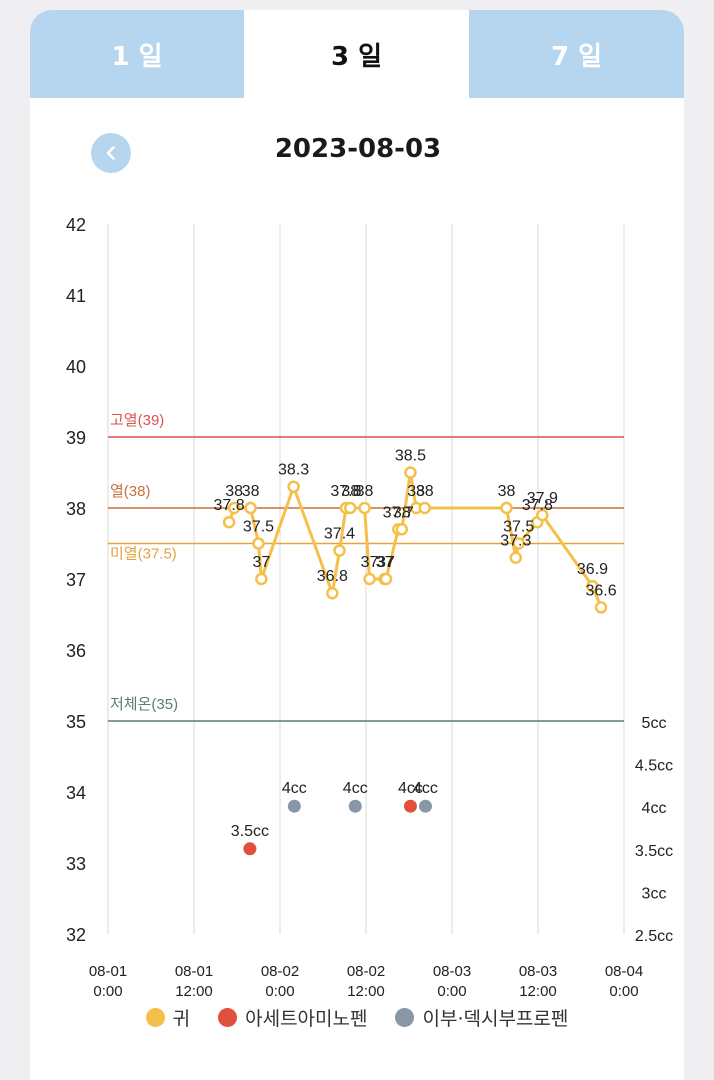 Image resolution: width=714 pixels, height=1080 pixels. I want to click on chart-legend: 귀 아세트아미노펜 이부·덱시부프로펜, so click(357, 1017).